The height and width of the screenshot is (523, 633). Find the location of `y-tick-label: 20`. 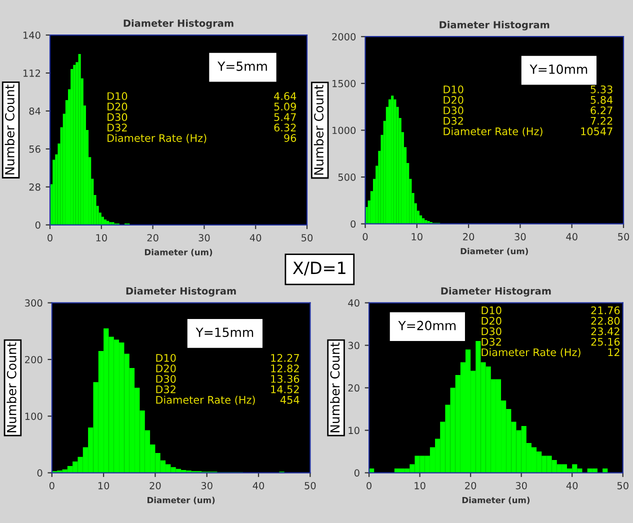

y-tick-label: 20 is located at coordinates (354, 388).